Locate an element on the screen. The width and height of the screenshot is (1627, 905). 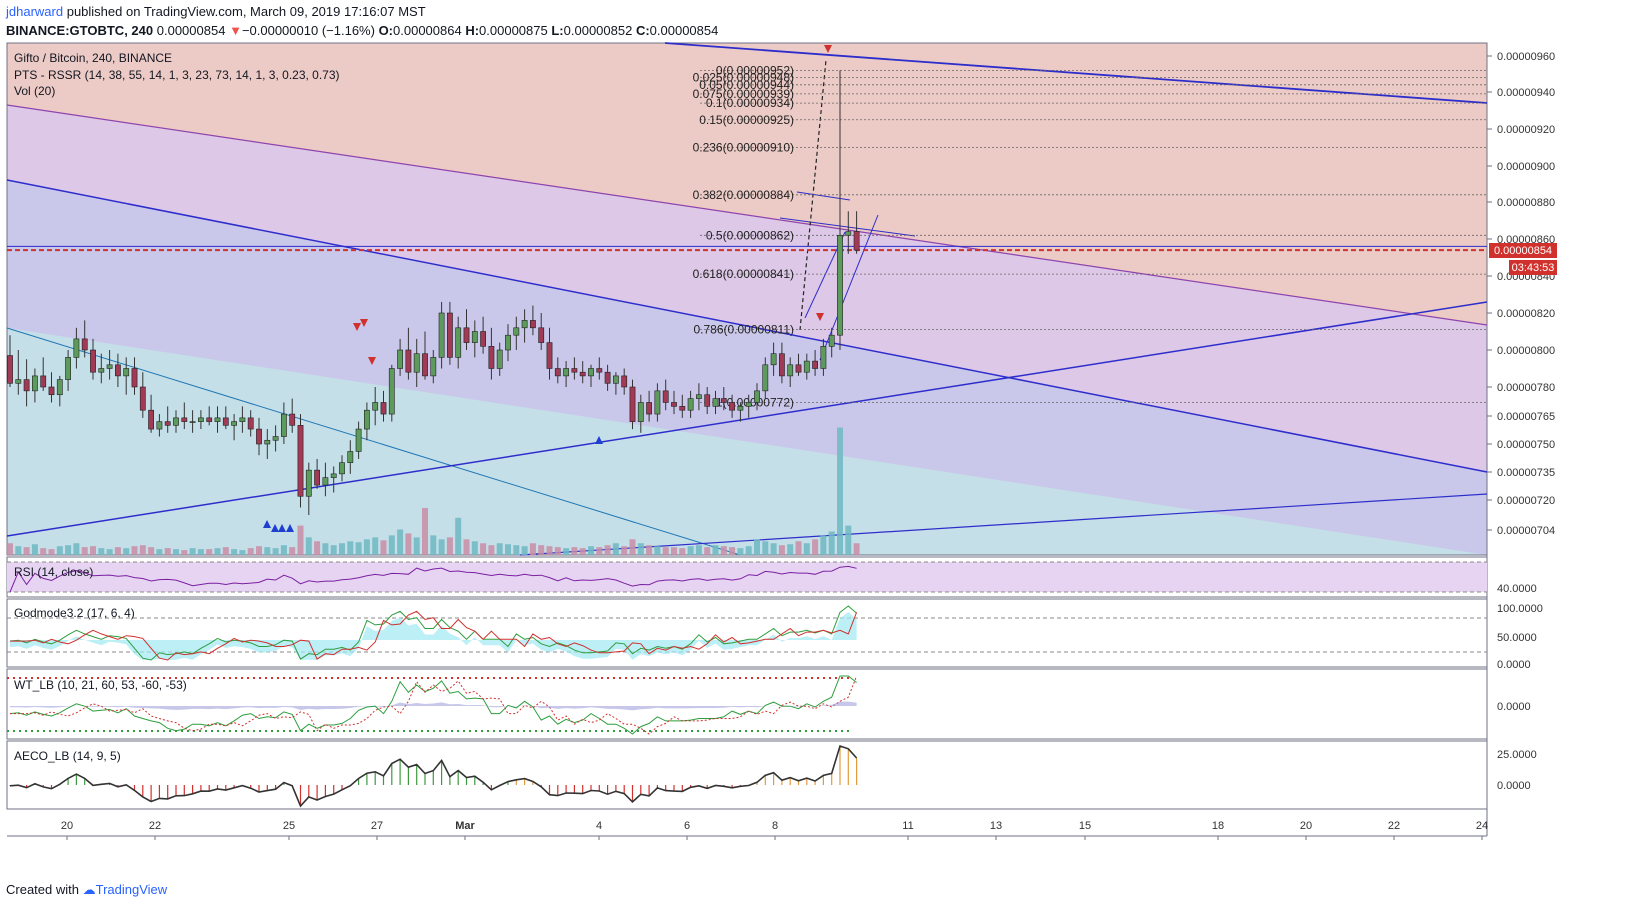
author-link: jdharward is located at coordinates (35, 11).